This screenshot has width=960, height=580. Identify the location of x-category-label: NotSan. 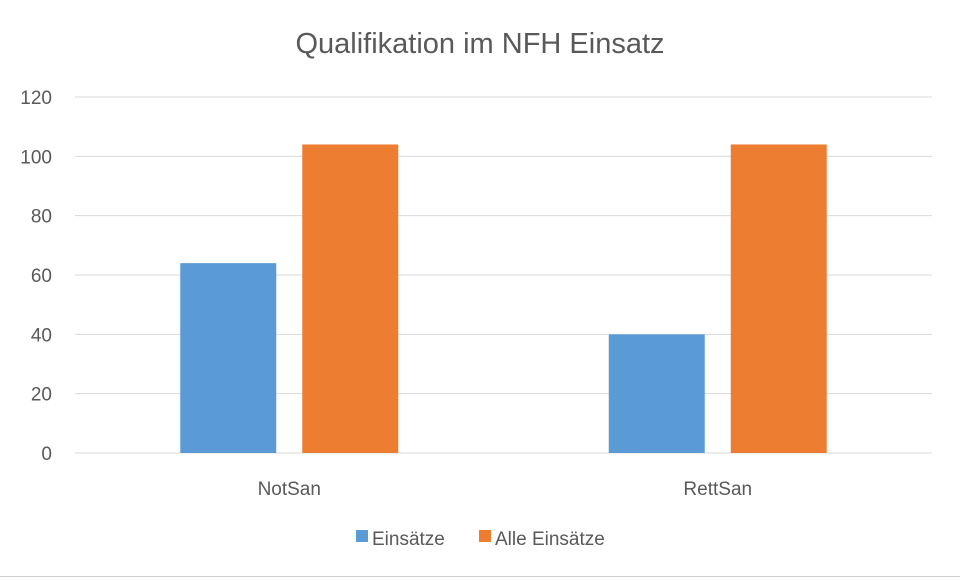
(289, 489).